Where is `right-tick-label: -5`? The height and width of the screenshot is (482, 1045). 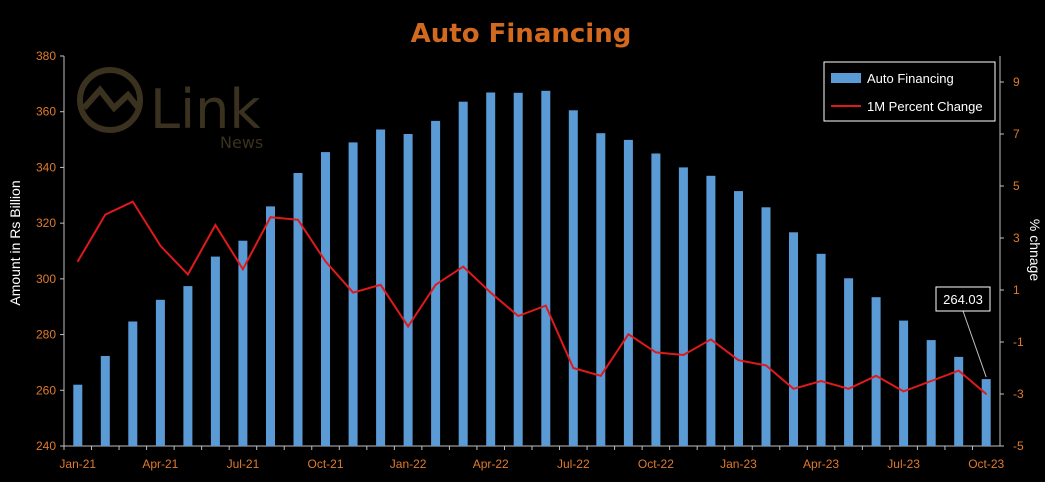 right-tick-label: -5 is located at coordinates (1018, 446).